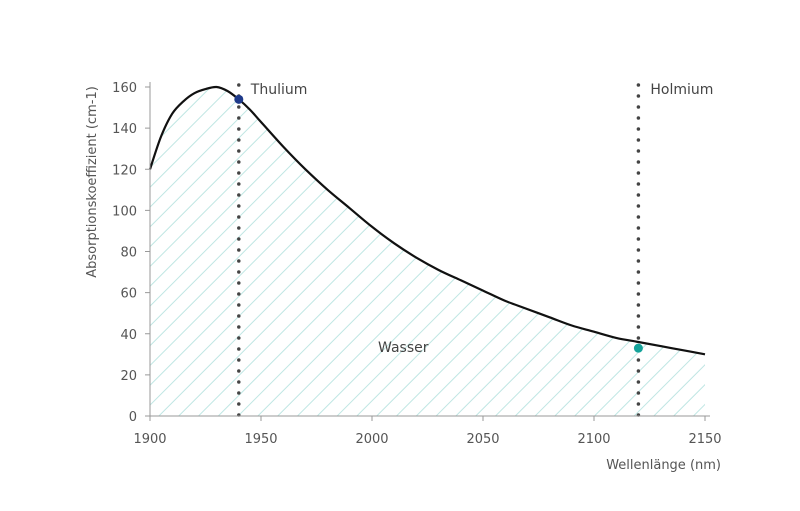 The width and height of the screenshot is (800, 511). What do you see at coordinates (403, 348) in the screenshot?
I see `area-label: Wasser` at bounding box center [403, 348].